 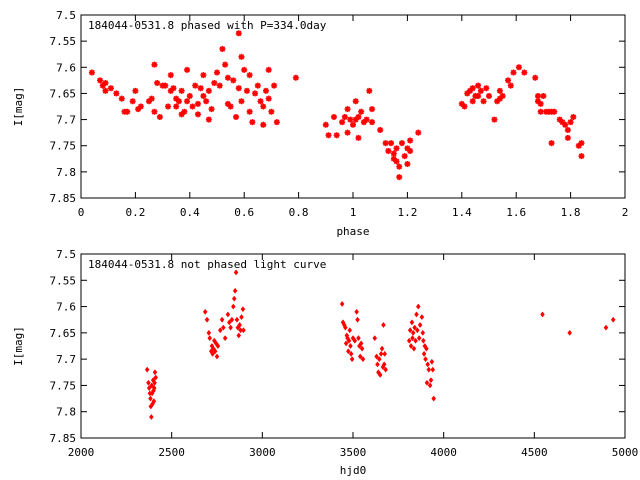 What do you see at coordinates (81, 452) in the screenshot?
I see `x-tick-label: 2000` at bounding box center [81, 452].